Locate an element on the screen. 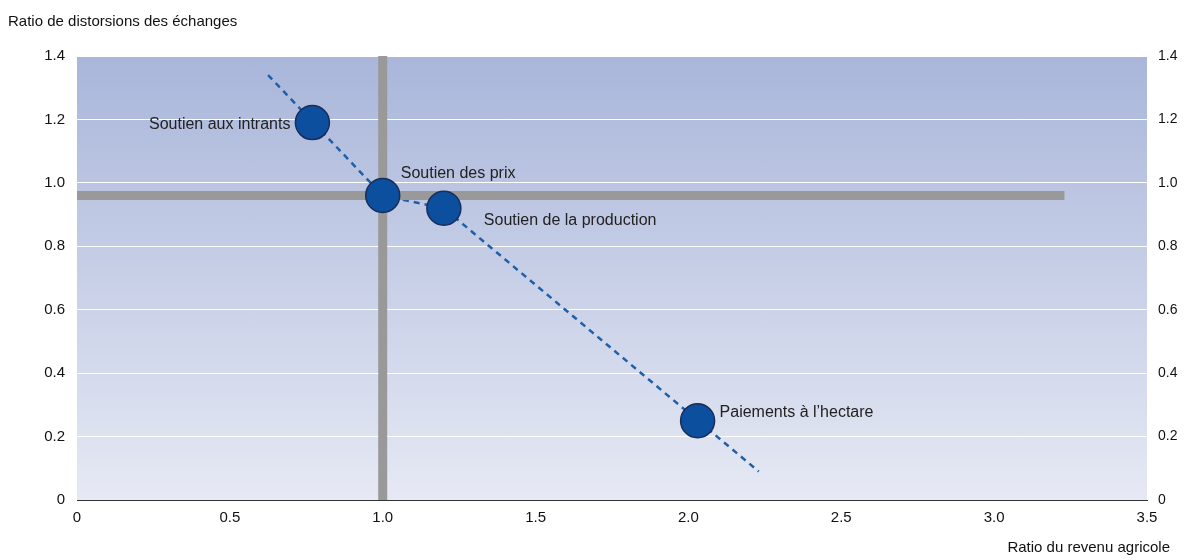 Image resolution: width=1184 pixels, height=560 pixels. y2-tick-label: 0.2 is located at coordinates (1168, 435).